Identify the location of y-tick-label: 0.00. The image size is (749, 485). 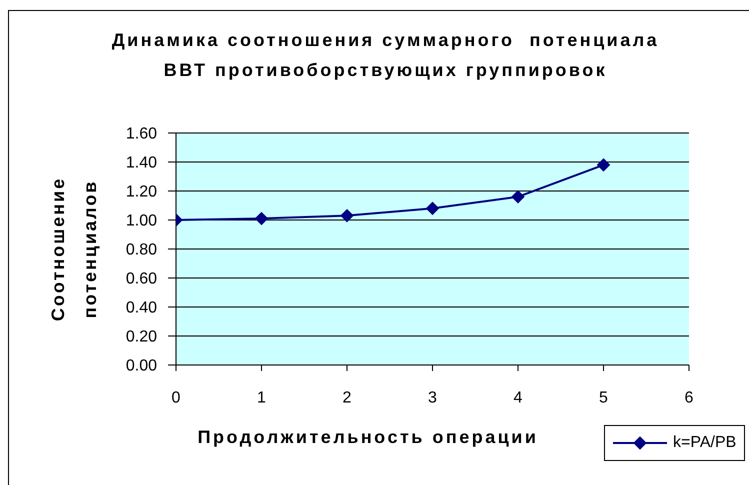
(142, 366).